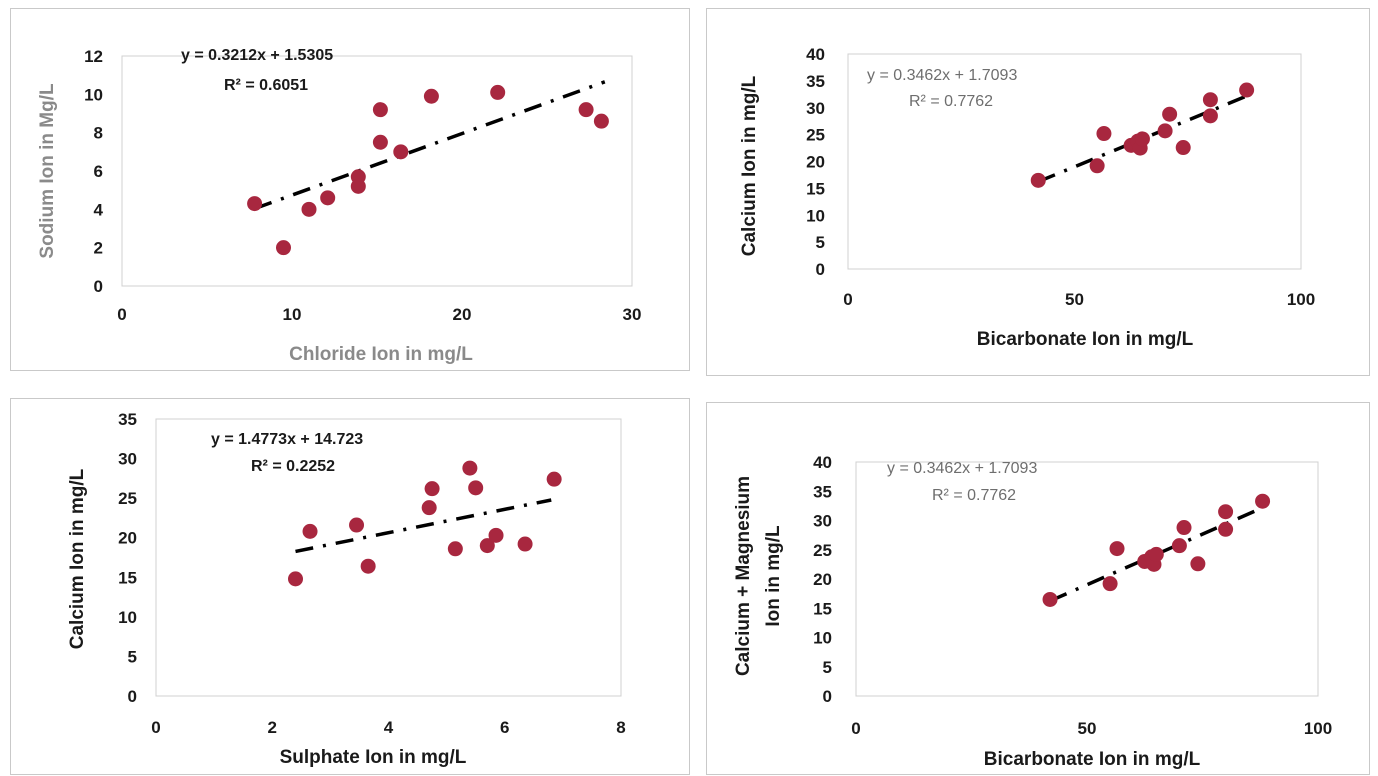 Image resolution: width=1378 pixels, height=776 pixels. What do you see at coordinates (1087, 728) in the screenshot?
I see `x-tick-label: 50` at bounding box center [1087, 728].